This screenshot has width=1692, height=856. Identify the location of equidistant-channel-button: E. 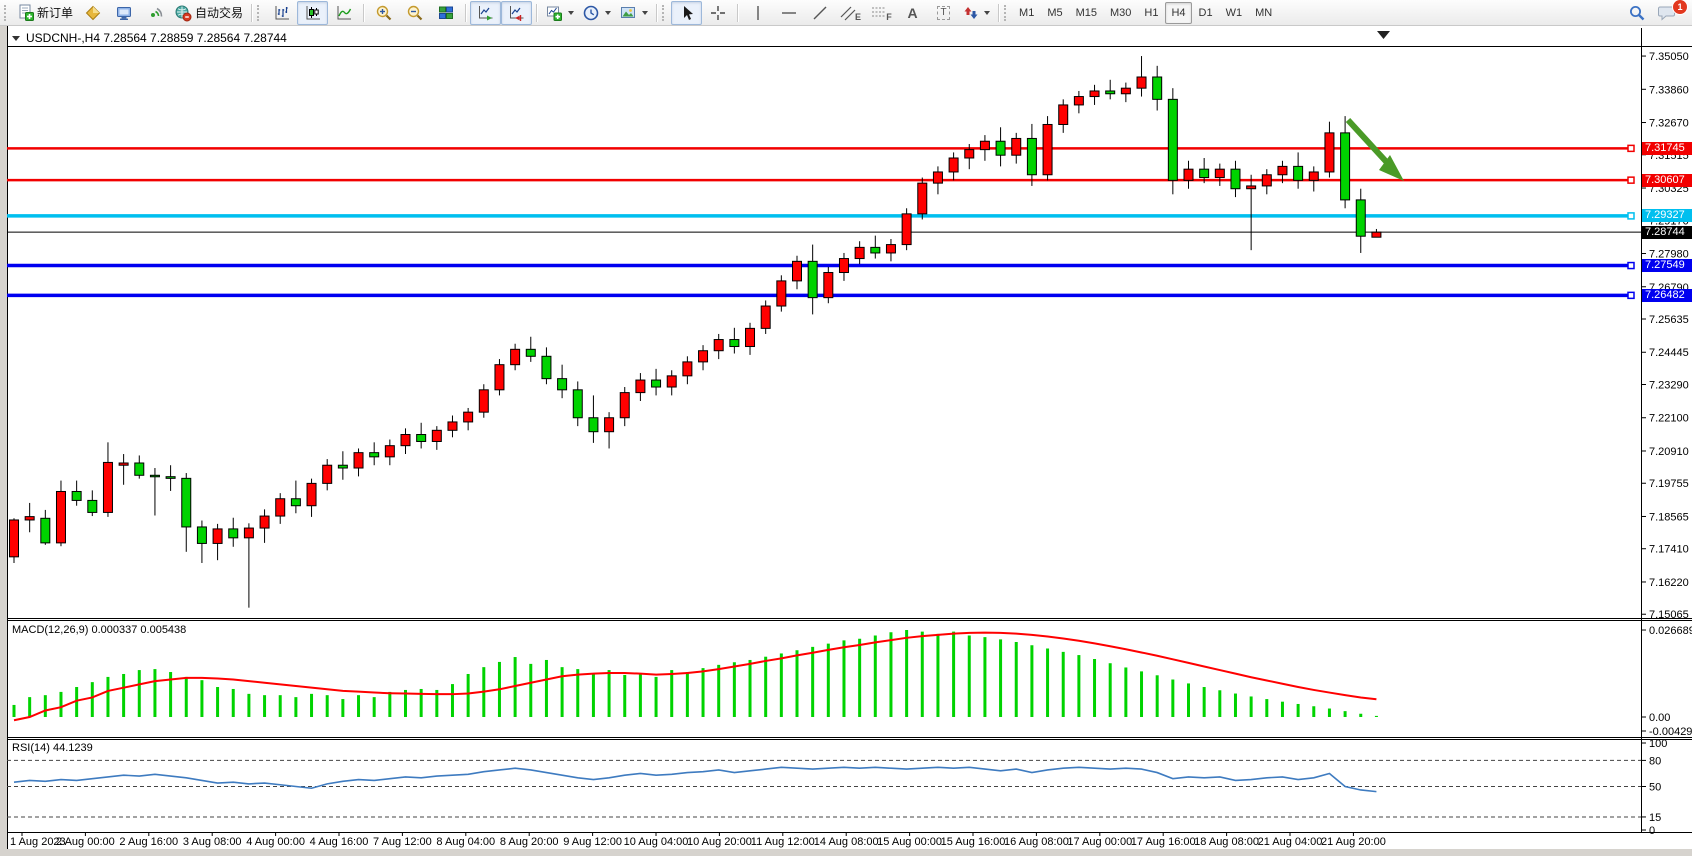
(850, 13).